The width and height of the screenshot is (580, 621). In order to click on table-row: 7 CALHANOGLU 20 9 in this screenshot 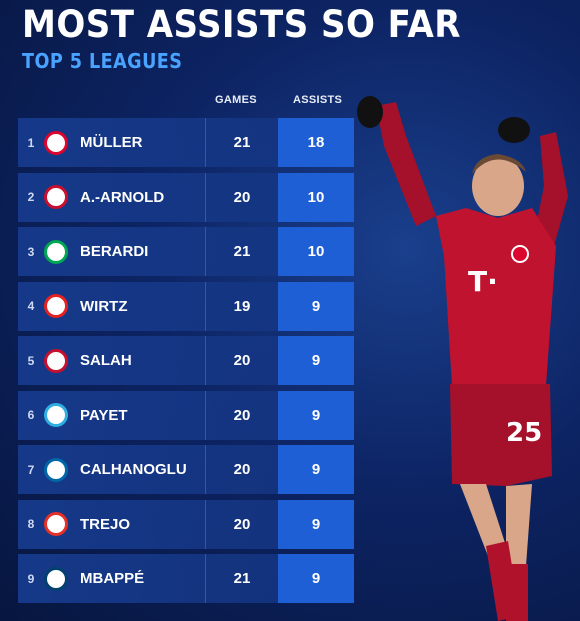, I will do `click(186, 469)`.